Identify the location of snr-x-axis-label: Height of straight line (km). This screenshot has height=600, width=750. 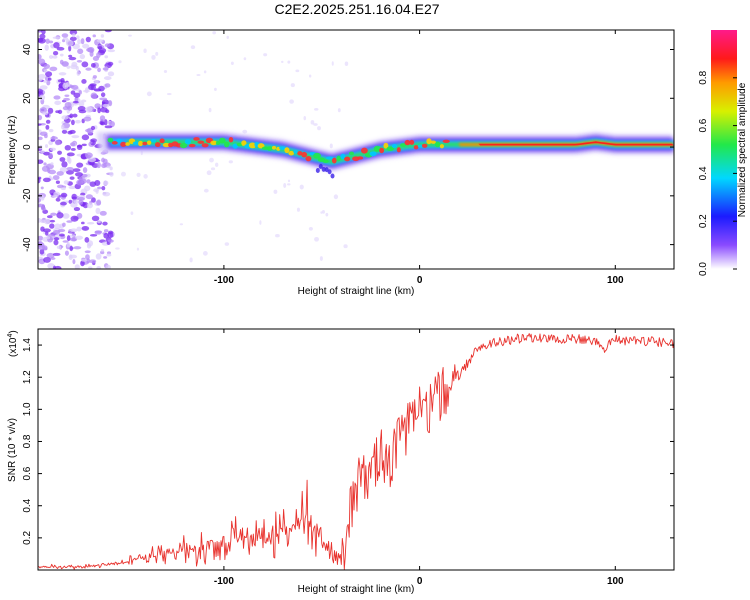
(356, 589).